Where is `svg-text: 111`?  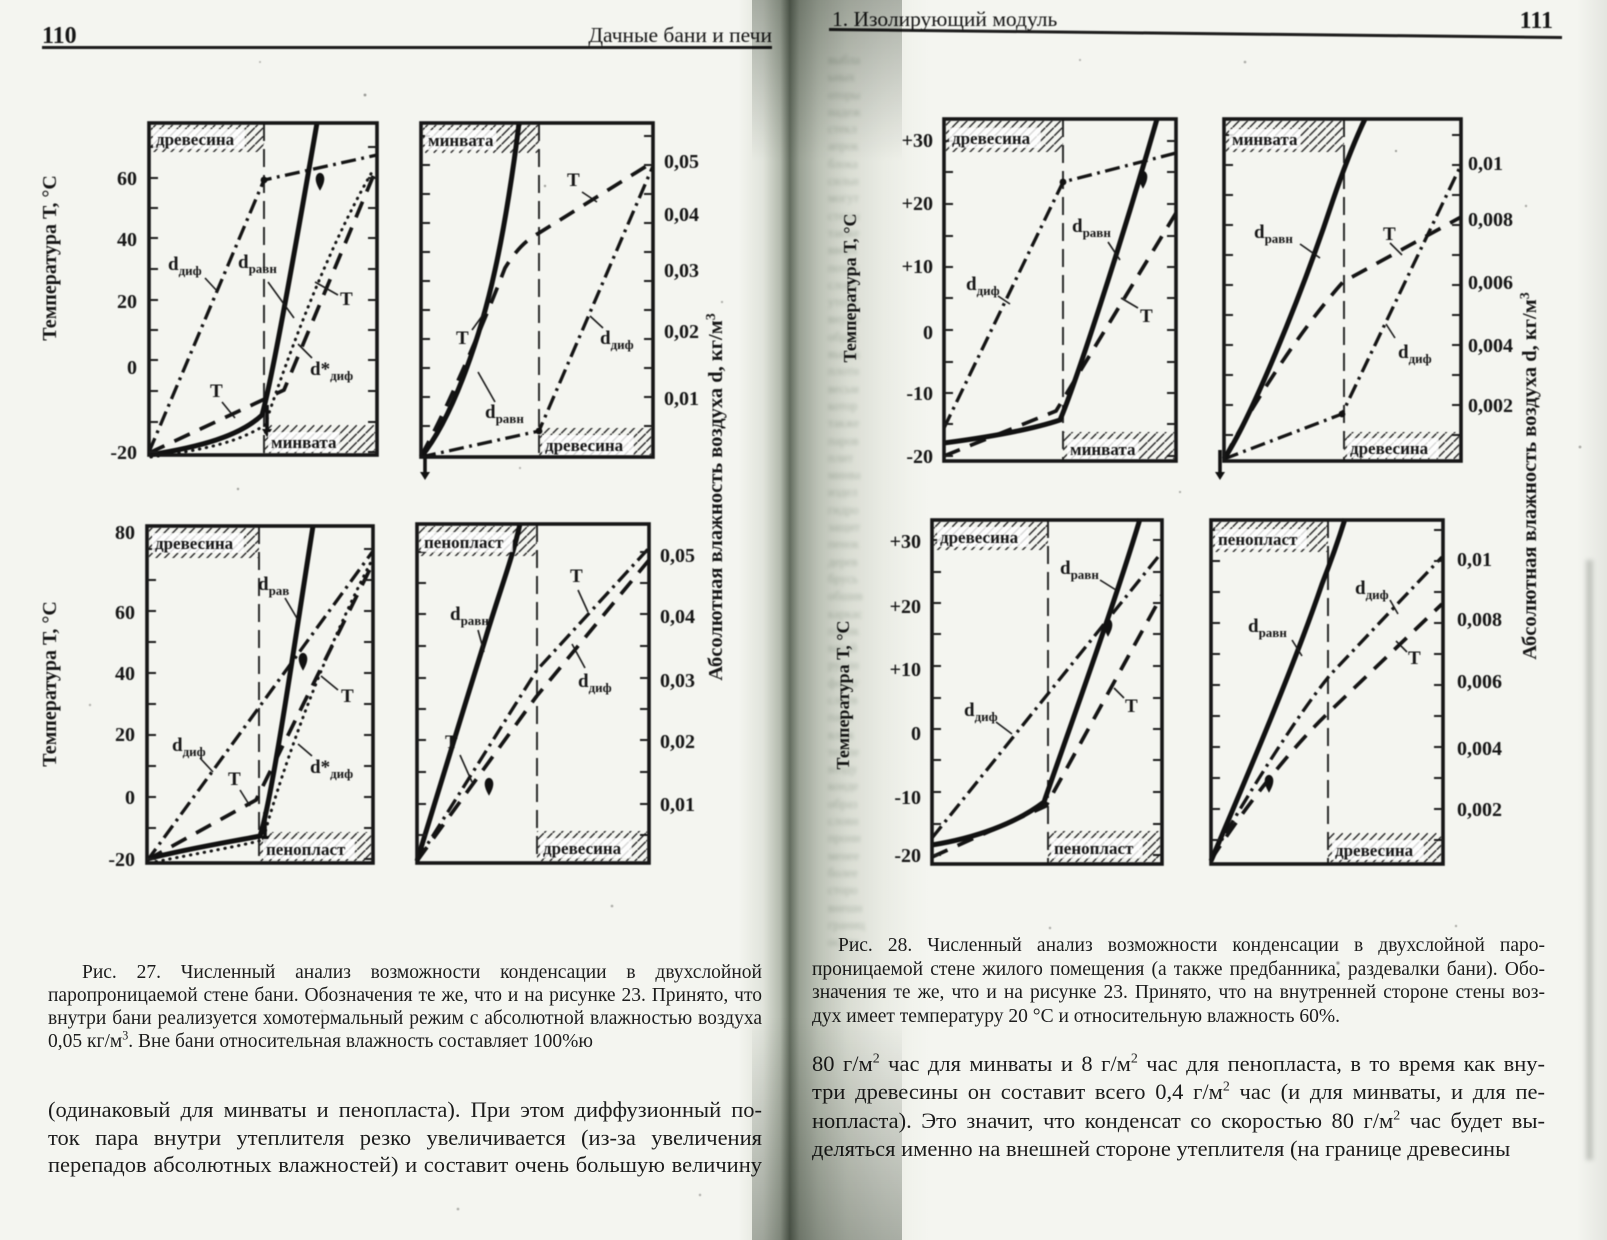
svg-text: 111 is located at coordinates (1536, 21).